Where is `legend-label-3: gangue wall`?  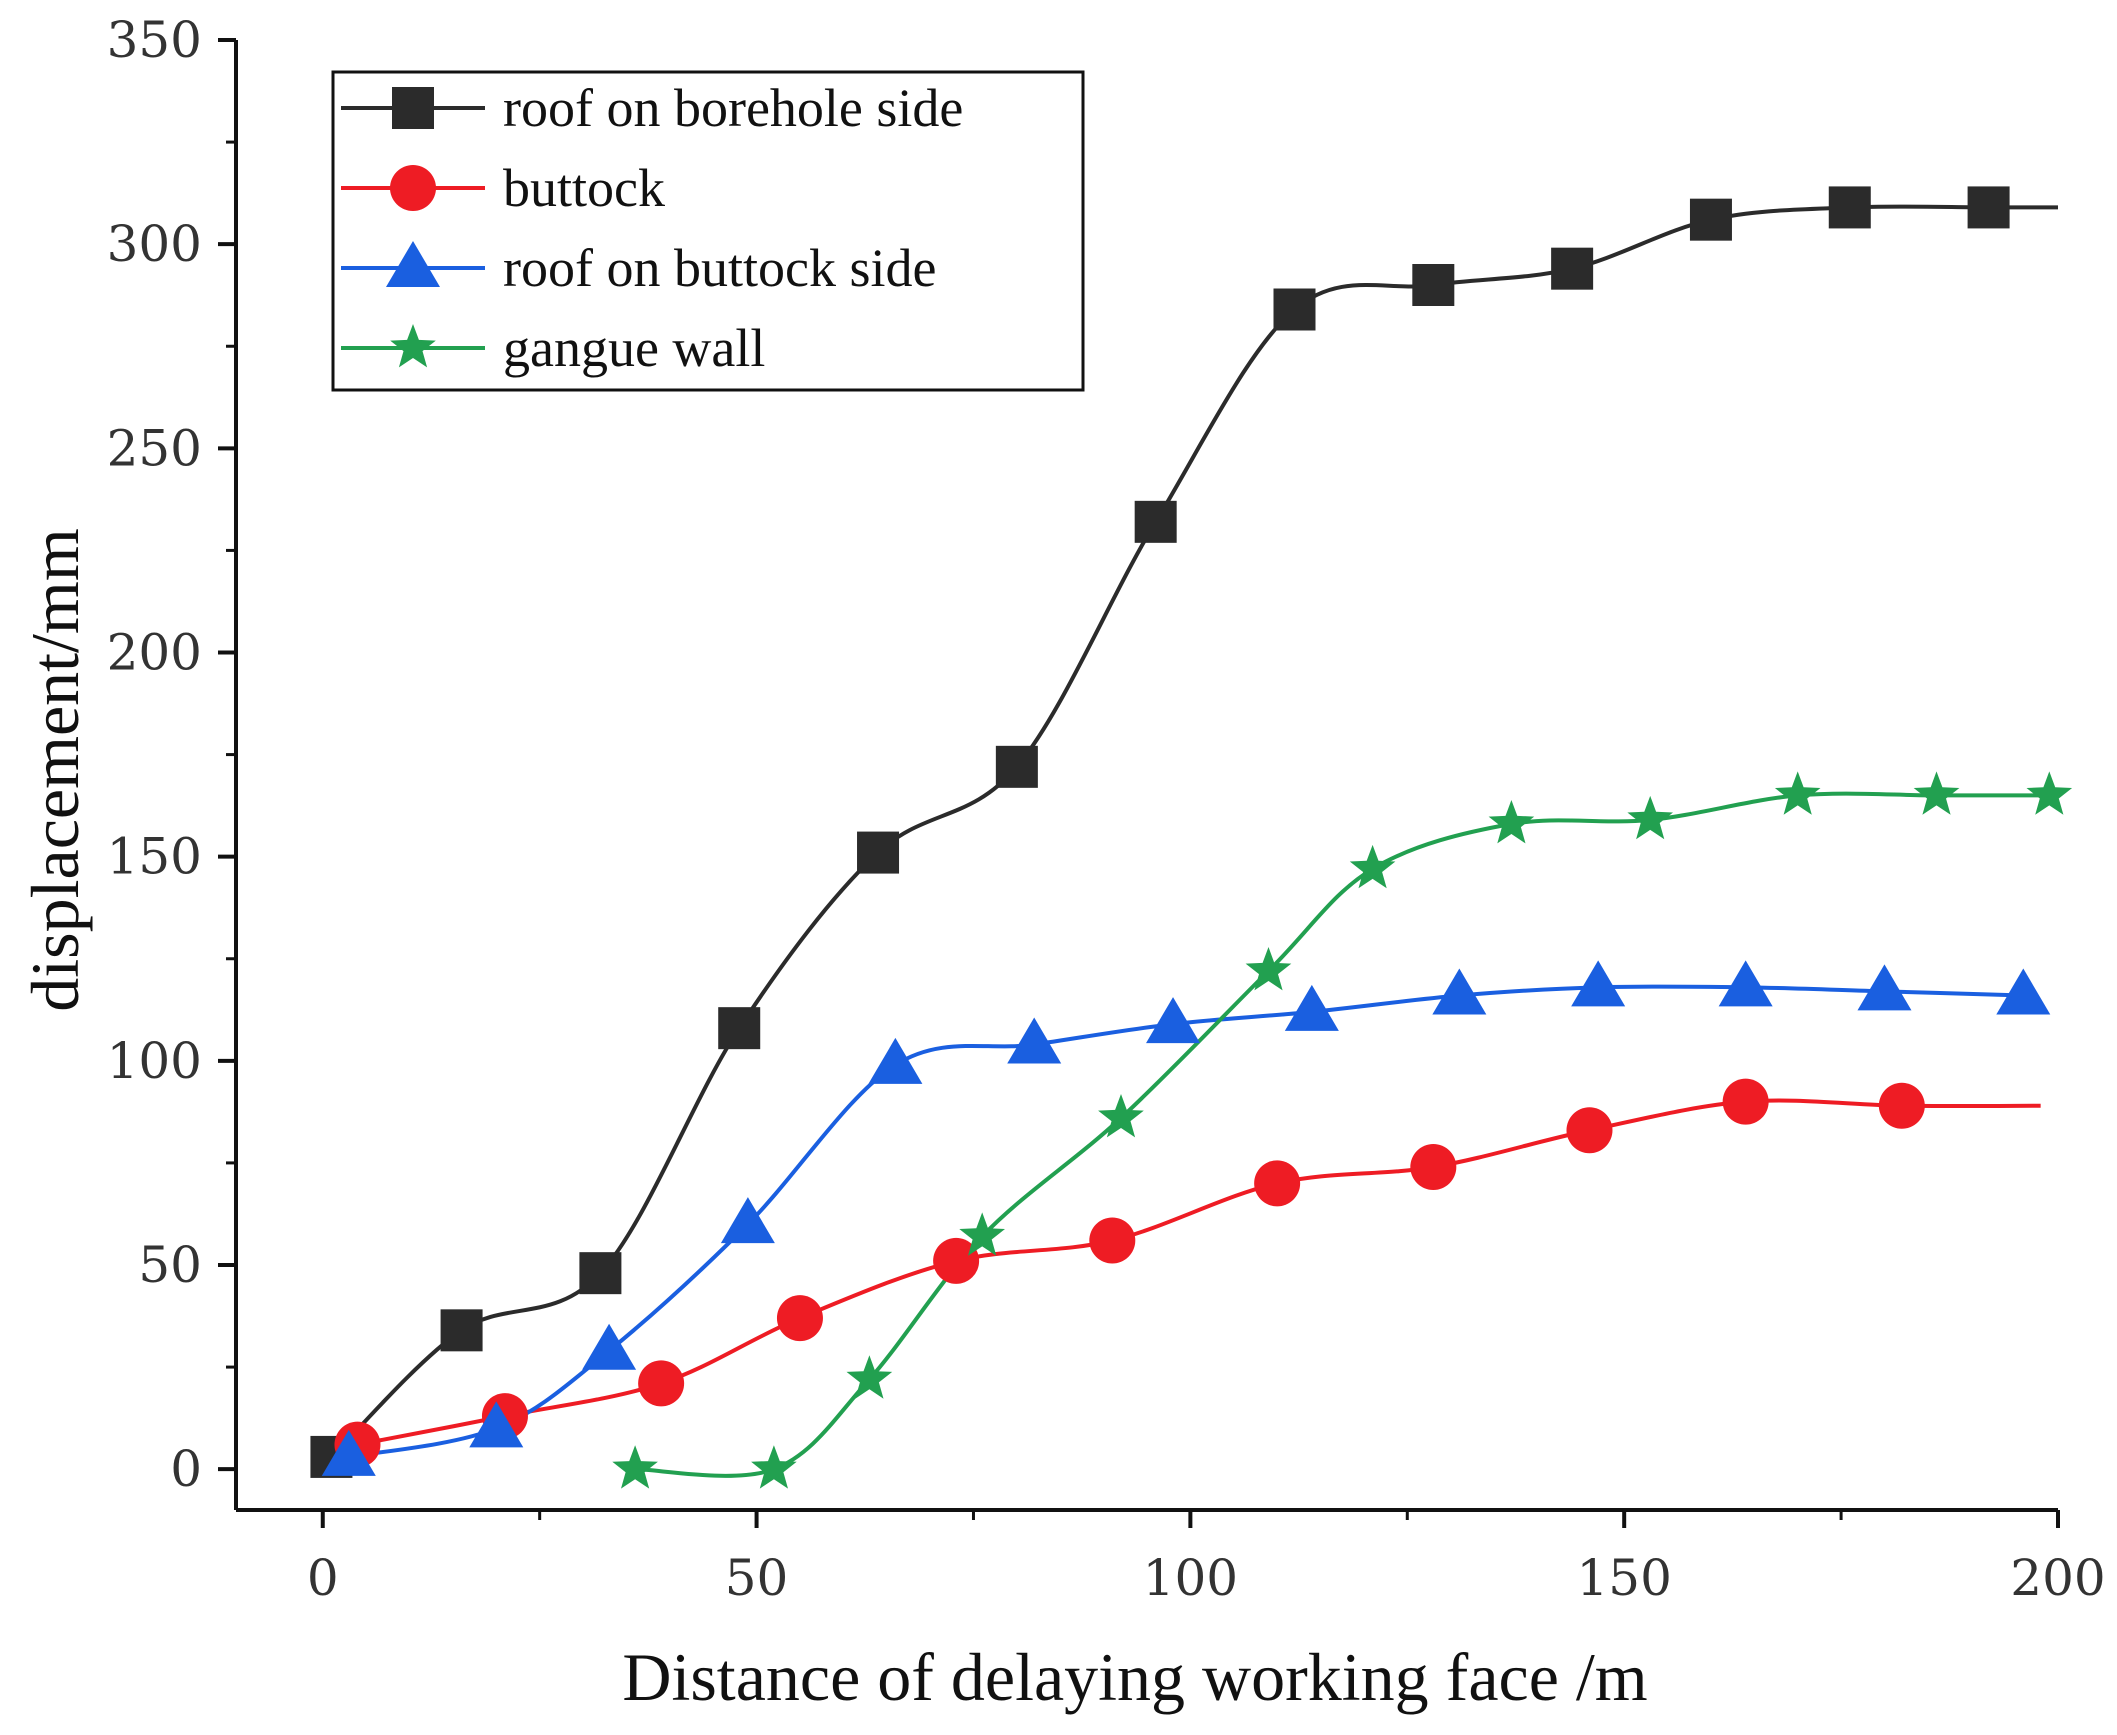
legend-label-3: gangue wall is located at coordinates (634, 348).